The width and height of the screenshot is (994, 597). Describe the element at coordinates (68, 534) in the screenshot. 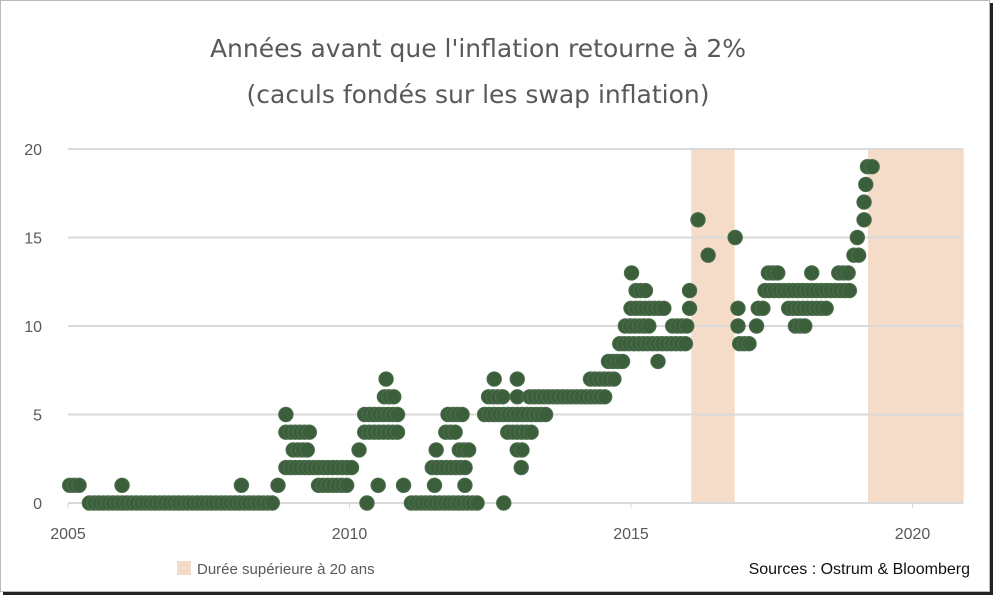

I see `x-tick-label: 2005` at that location.